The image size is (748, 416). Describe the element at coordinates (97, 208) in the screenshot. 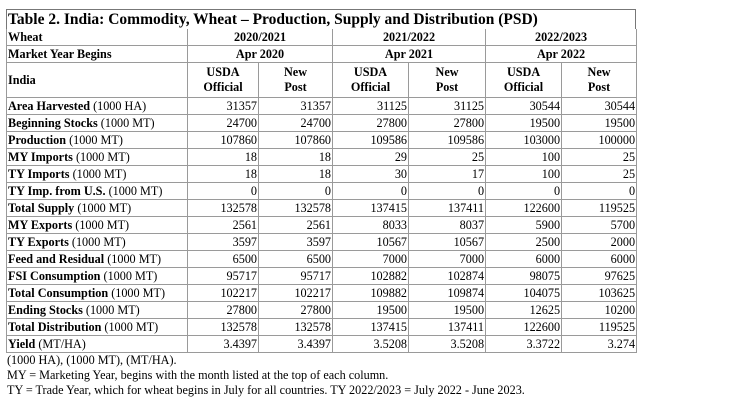

I see `row-label: Total Supply (1000 MT)` at that location.